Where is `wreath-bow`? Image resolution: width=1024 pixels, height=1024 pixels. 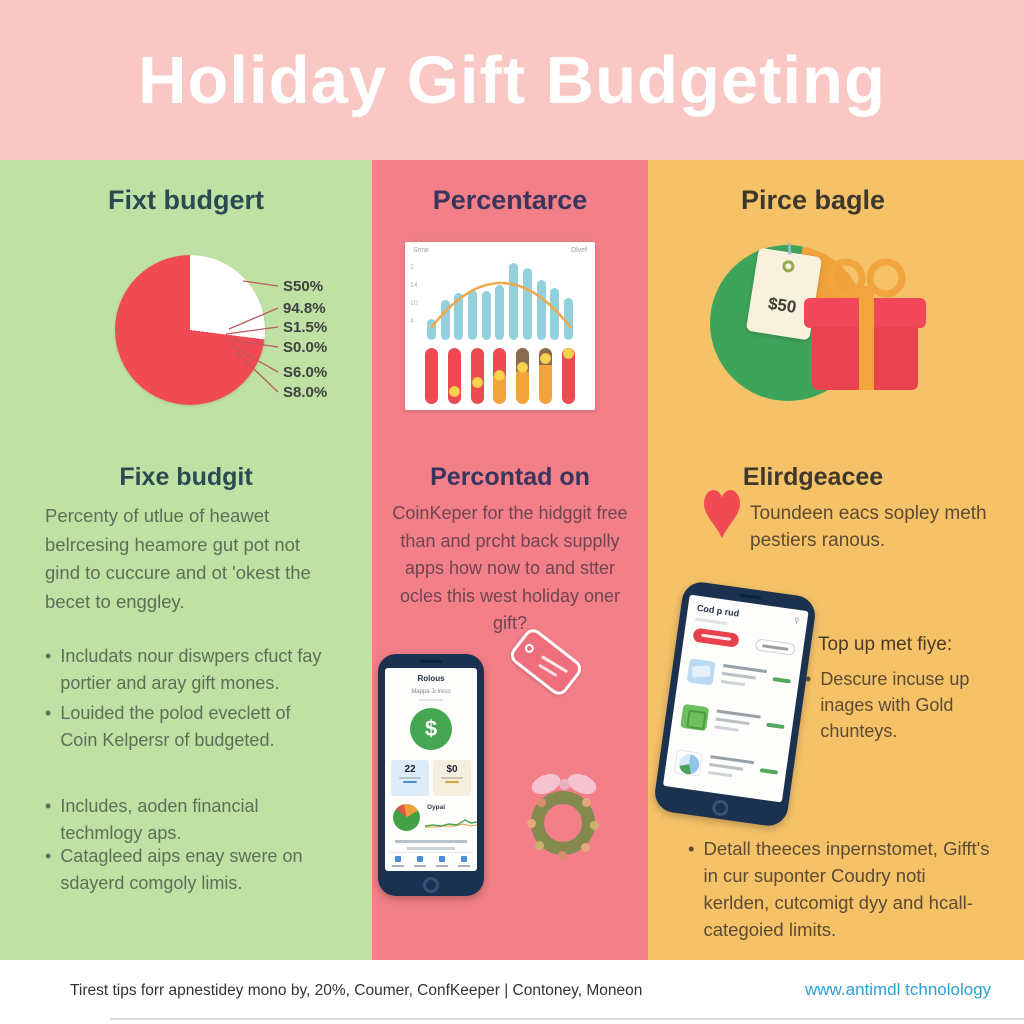
wreath-bow is located at coordinates (564, 785).